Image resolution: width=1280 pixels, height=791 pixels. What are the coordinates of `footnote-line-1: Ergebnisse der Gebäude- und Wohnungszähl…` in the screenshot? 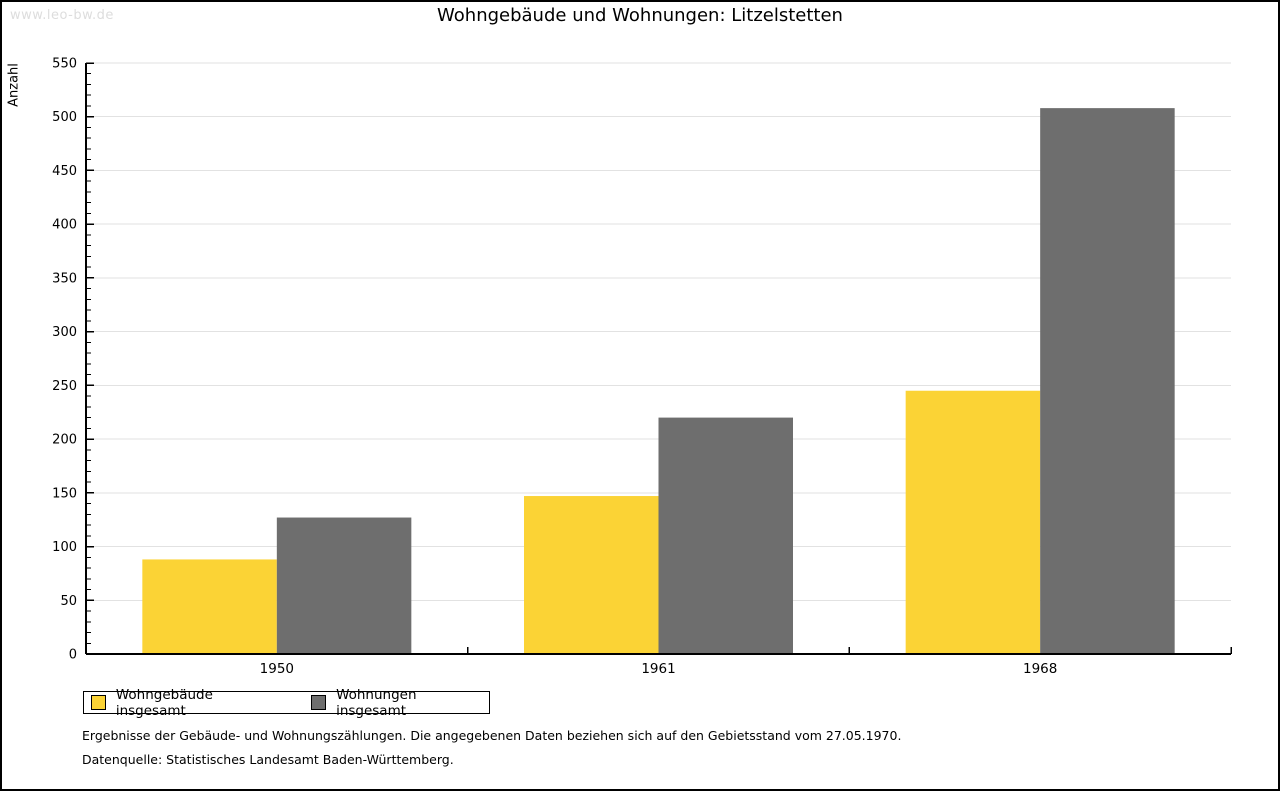 It's located at (492, 735).